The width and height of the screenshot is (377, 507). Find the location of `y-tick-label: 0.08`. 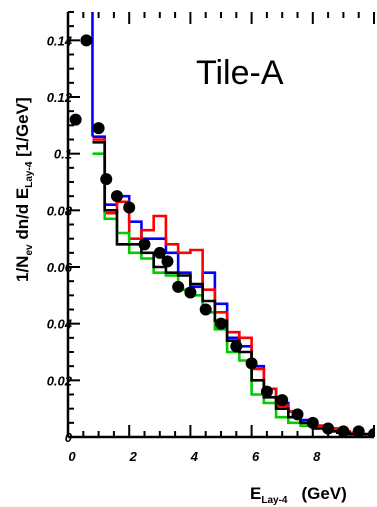

y-tick-label: 0.08 is located at coordinates (60, 210).